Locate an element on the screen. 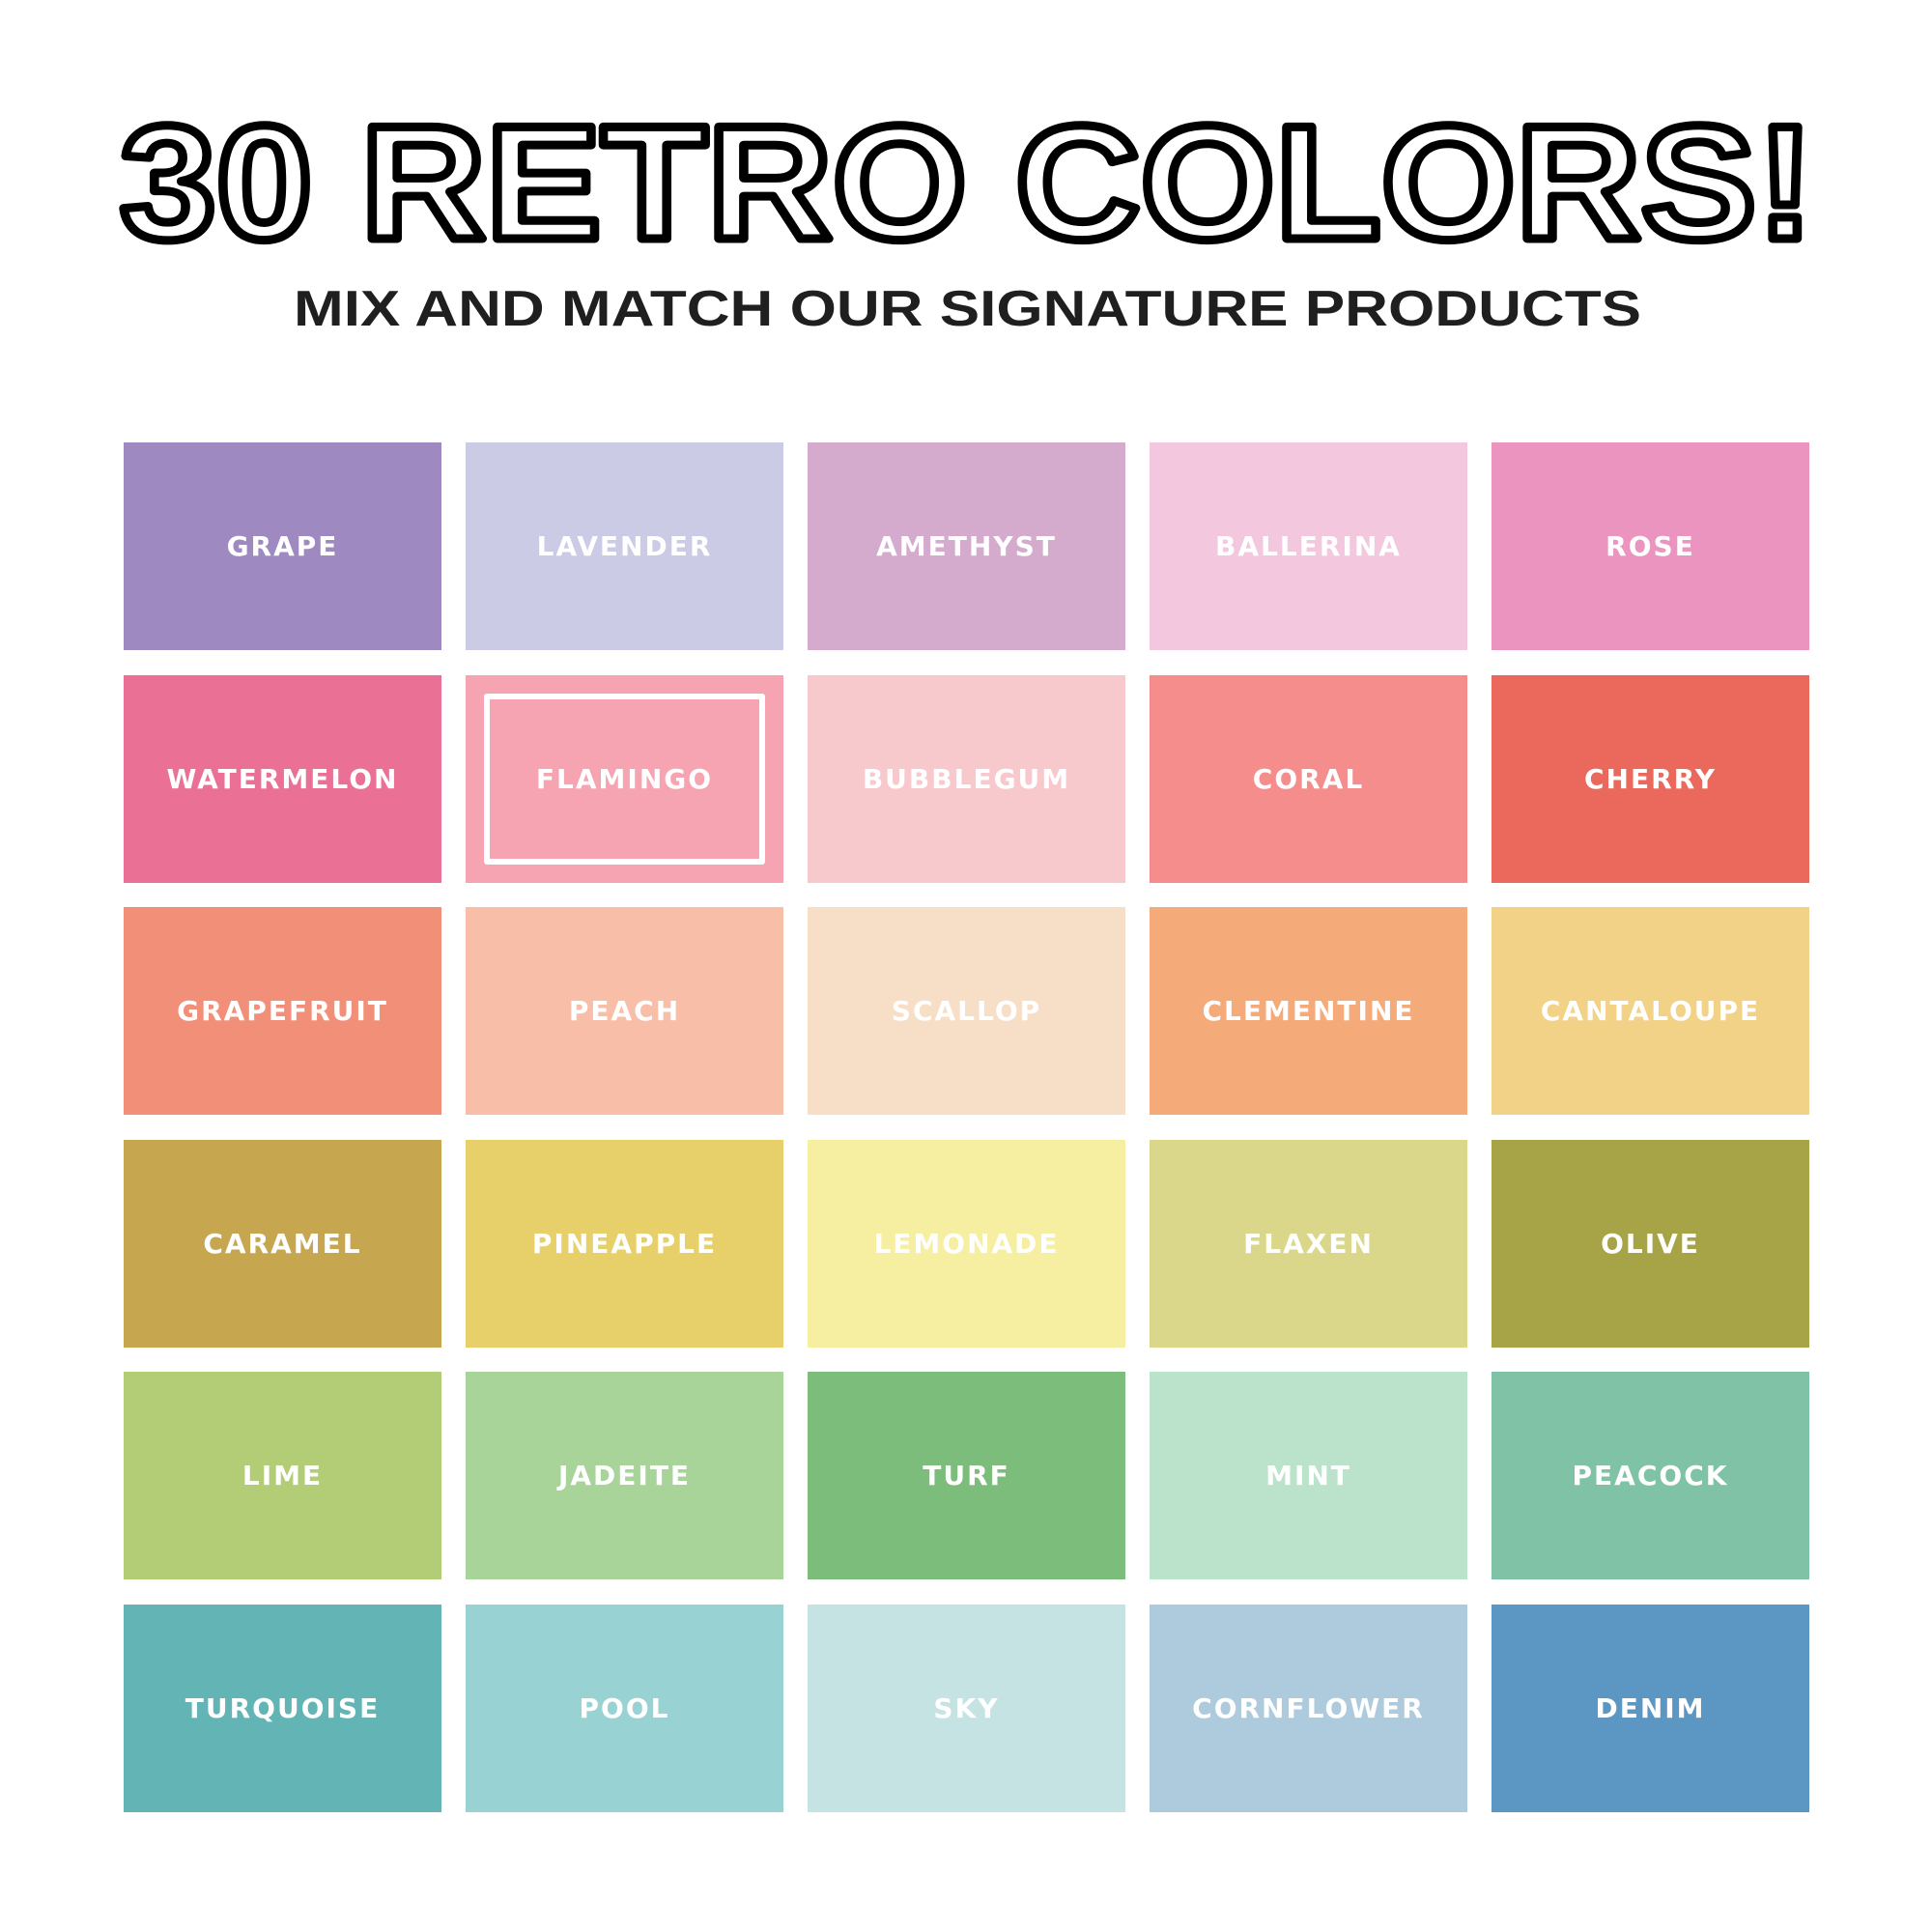 This screenshot has width=1932, height=1932. color-swatch-ballerina: BALLERINA is located at coordinates (1308, 546).